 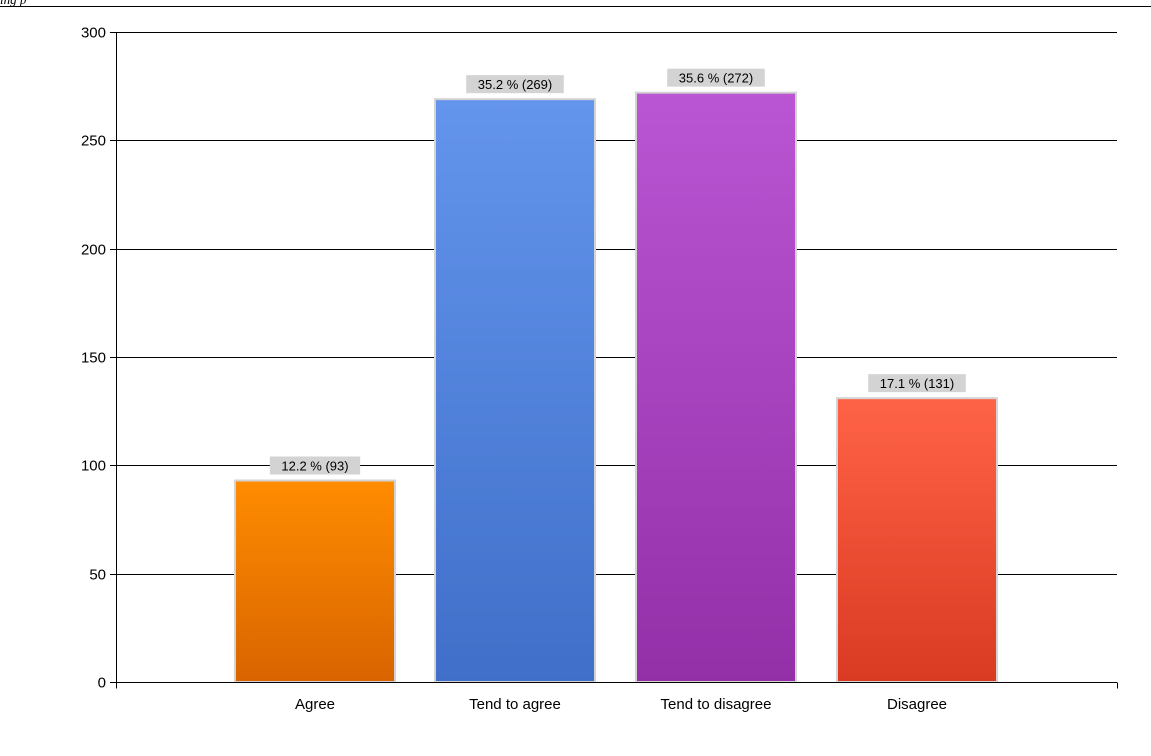 What do you see at coordinates (13, 4) in the screenshot?
I see `header-fragment-text: ing p` at bounding box center [13, 4].